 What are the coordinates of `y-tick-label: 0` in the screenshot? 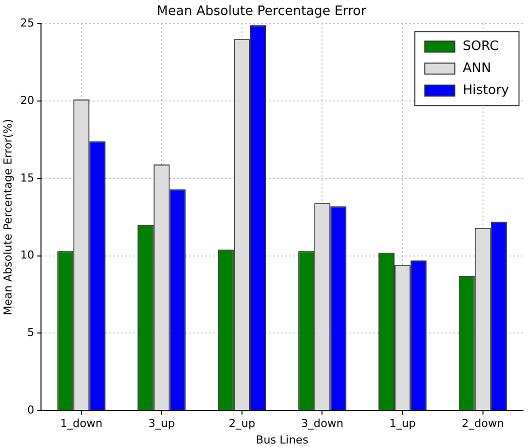 It's located at (30, 409).